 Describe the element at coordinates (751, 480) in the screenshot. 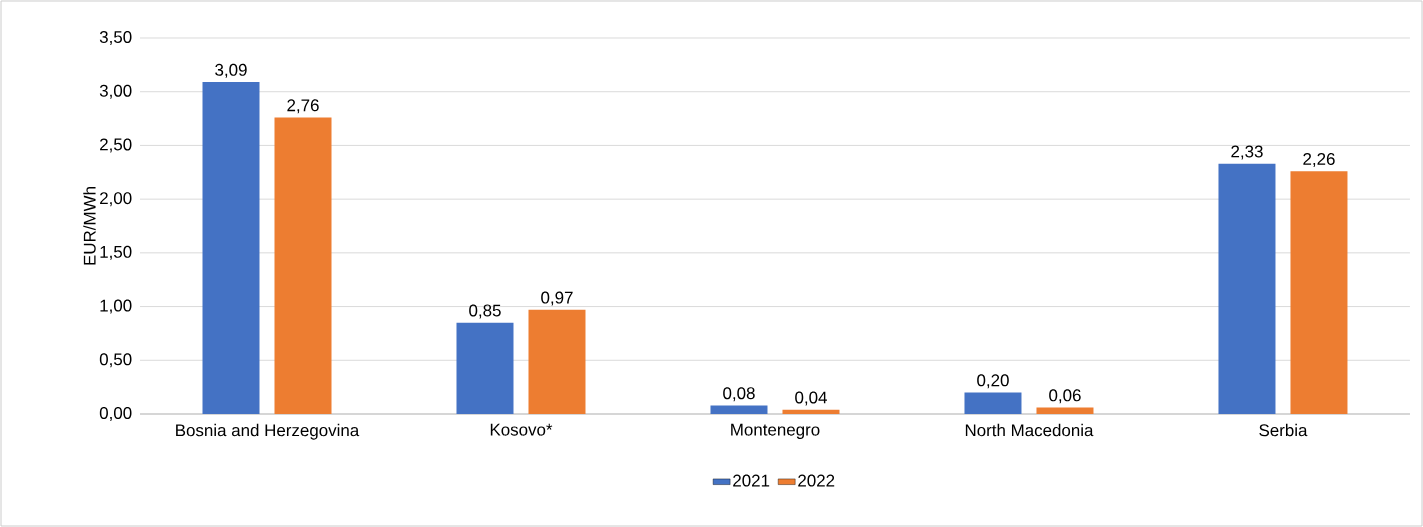

I see `legend-label: 2021` at that location.